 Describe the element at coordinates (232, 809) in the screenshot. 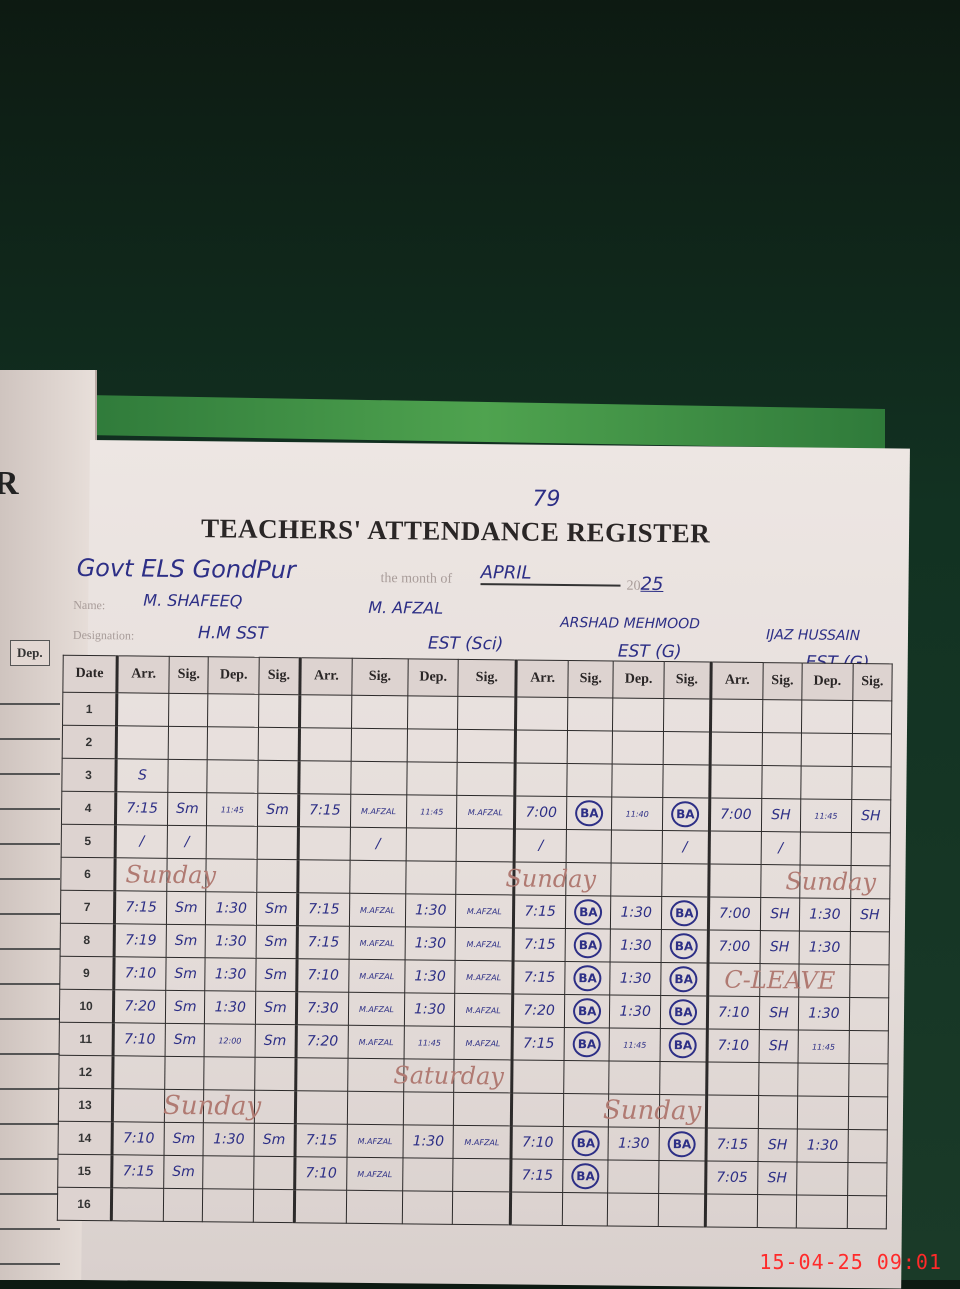

I see `departure-cell: 11:45` at that location.